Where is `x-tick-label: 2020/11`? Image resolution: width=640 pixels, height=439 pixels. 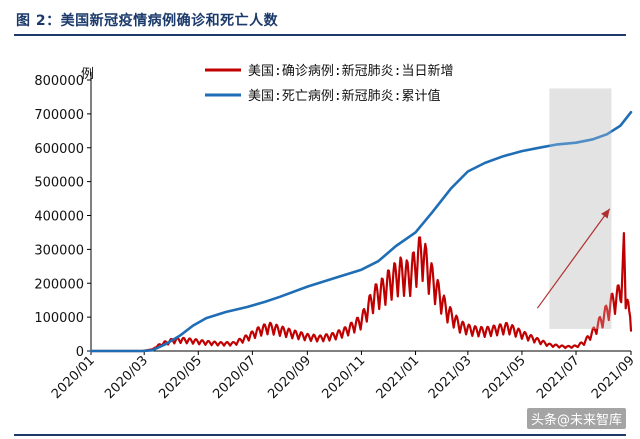 x-tick-label: 2020/11 is located at coordinates (343, 377).